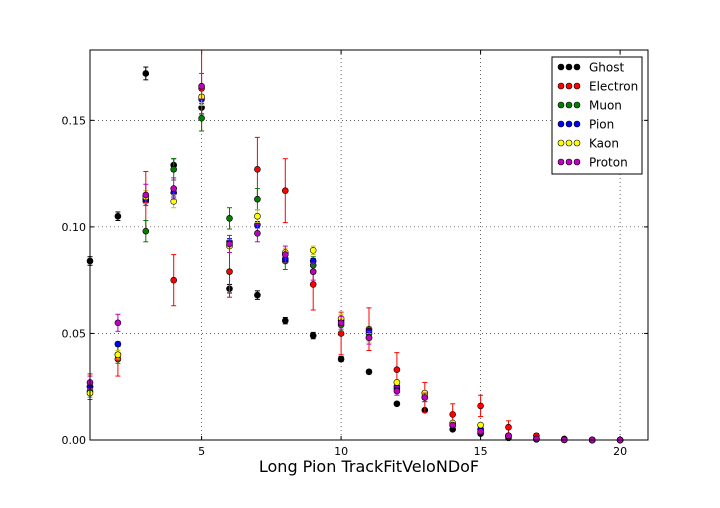 This screenshot has width=720, height=508. I want to click on legend-entry-pion: Pion, so click(585, 125).